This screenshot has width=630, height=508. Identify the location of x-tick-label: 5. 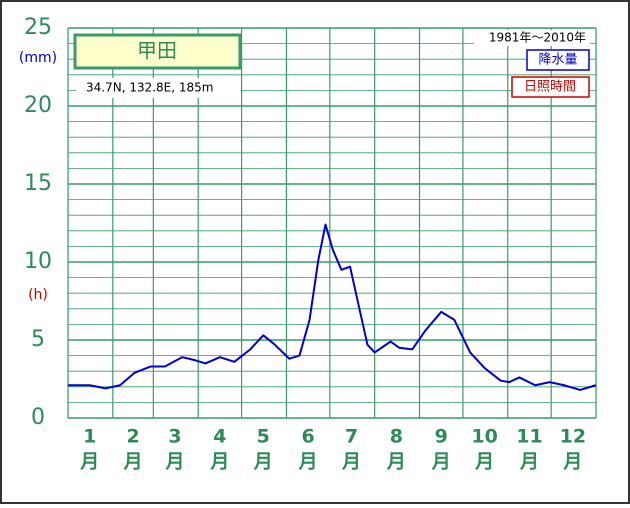
(263, 437).